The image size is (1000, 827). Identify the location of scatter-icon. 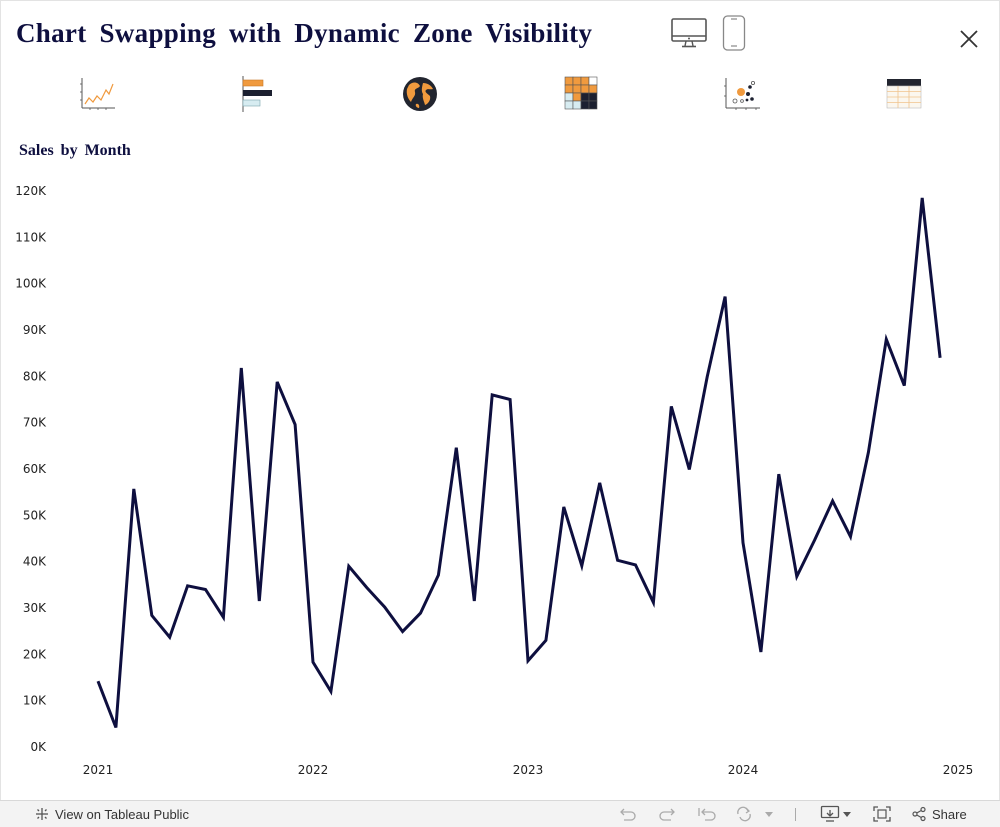
(742, 94).